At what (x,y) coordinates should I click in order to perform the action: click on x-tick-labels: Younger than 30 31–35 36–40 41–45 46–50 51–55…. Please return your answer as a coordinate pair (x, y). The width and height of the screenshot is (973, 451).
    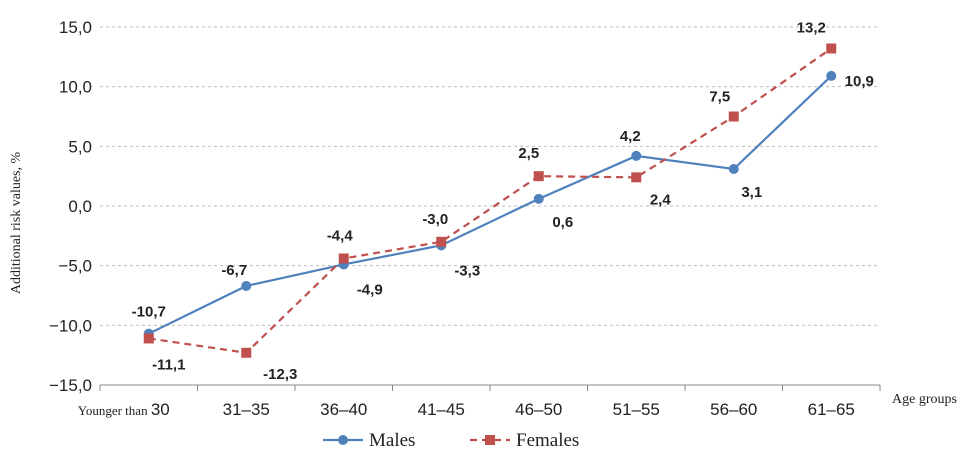
    Looking at the image, I should click on (479, 402).